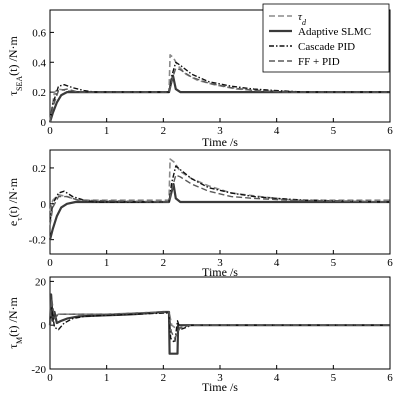  What do you see at coordinates (220, 131) in the screenshot?
I see `x-tick-label-1-3: 3` at bounding box center [220, 131].